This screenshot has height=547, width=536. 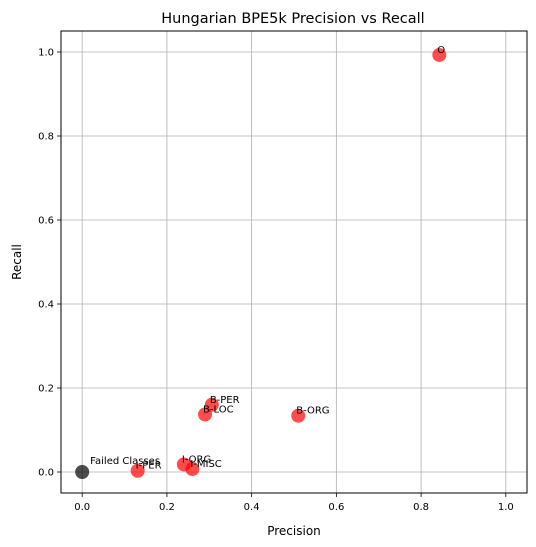 What do you see at coordinates (218, 409) in the screenshot?
I see `data-point-label: B-LOC` at bounding box center [218, 409].